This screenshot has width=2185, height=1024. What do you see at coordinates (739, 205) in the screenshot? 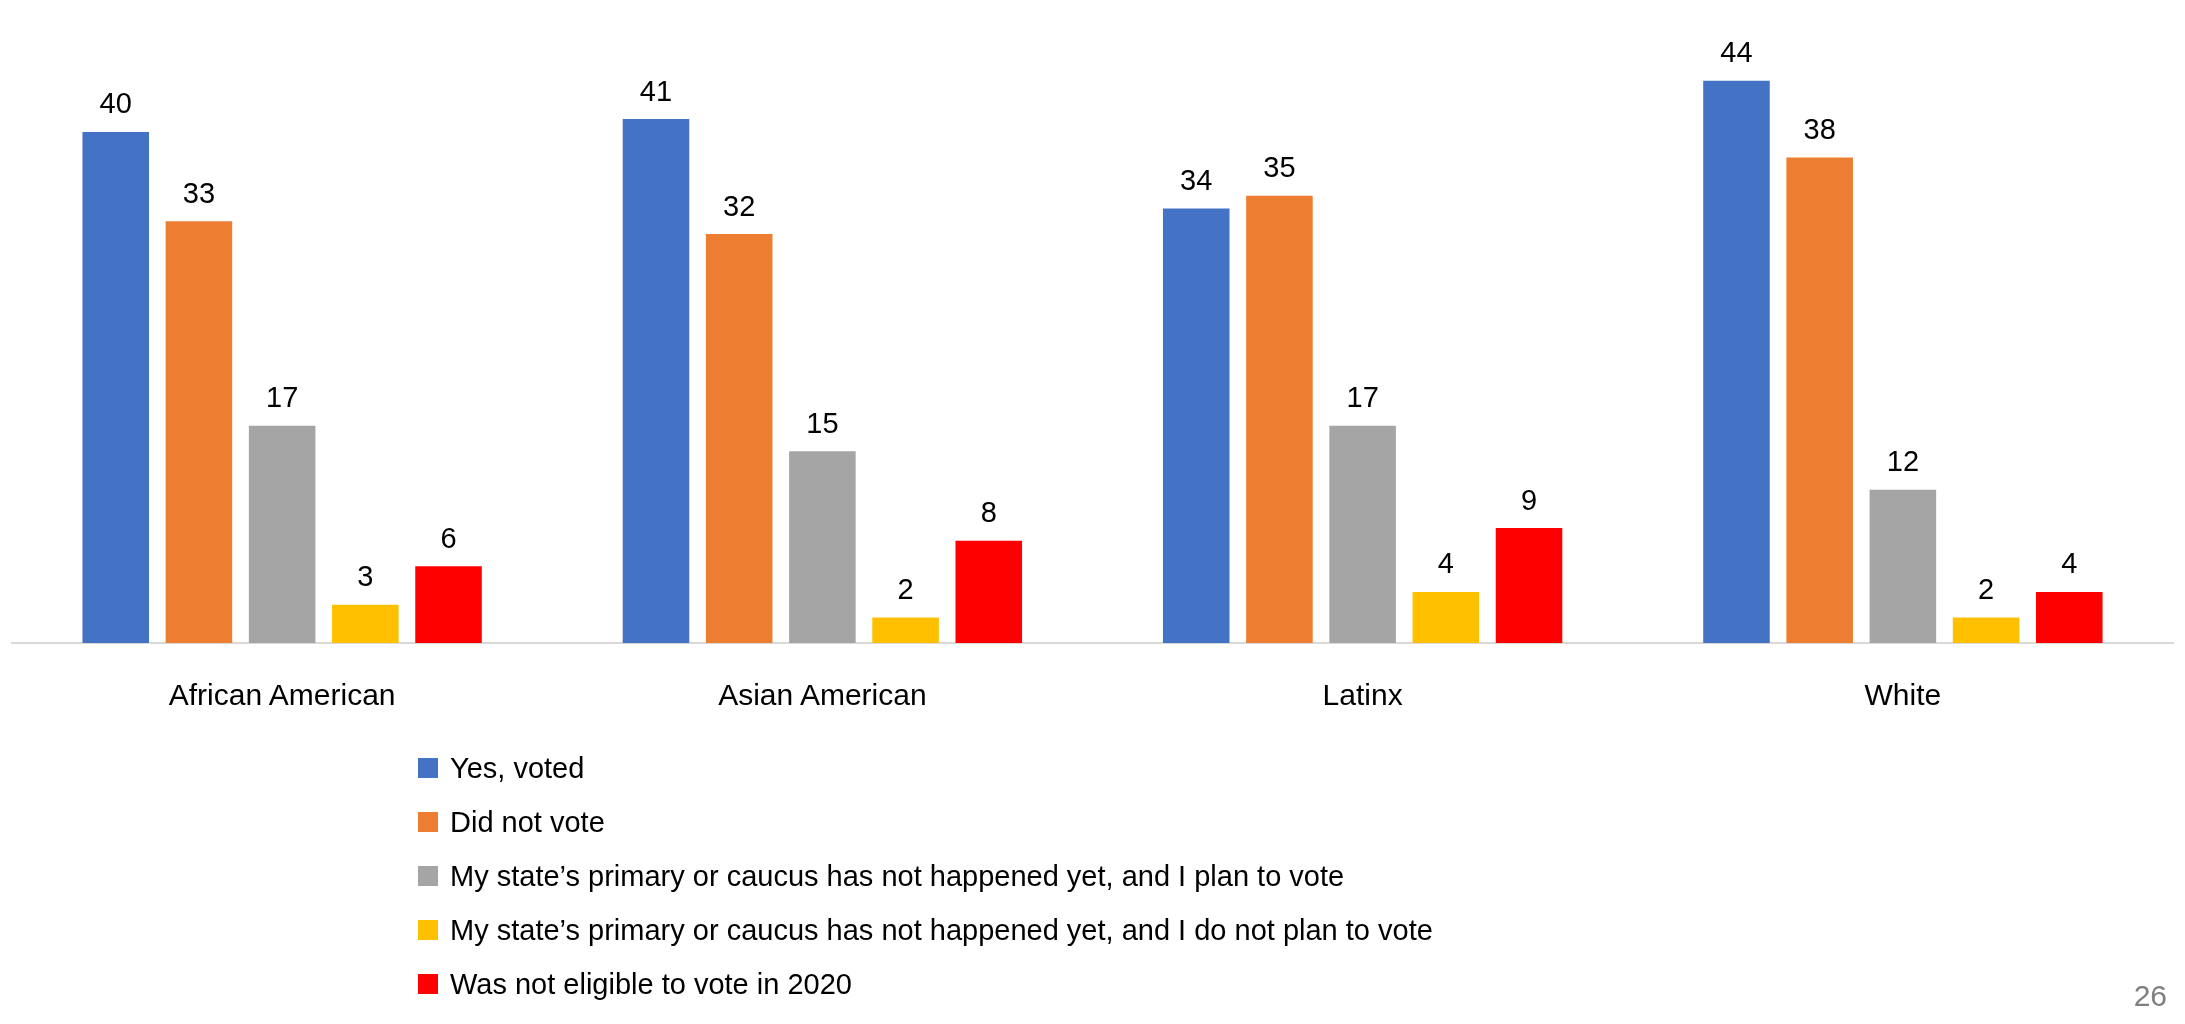
I see `data-label: 32` at bounding box center [739, 205].